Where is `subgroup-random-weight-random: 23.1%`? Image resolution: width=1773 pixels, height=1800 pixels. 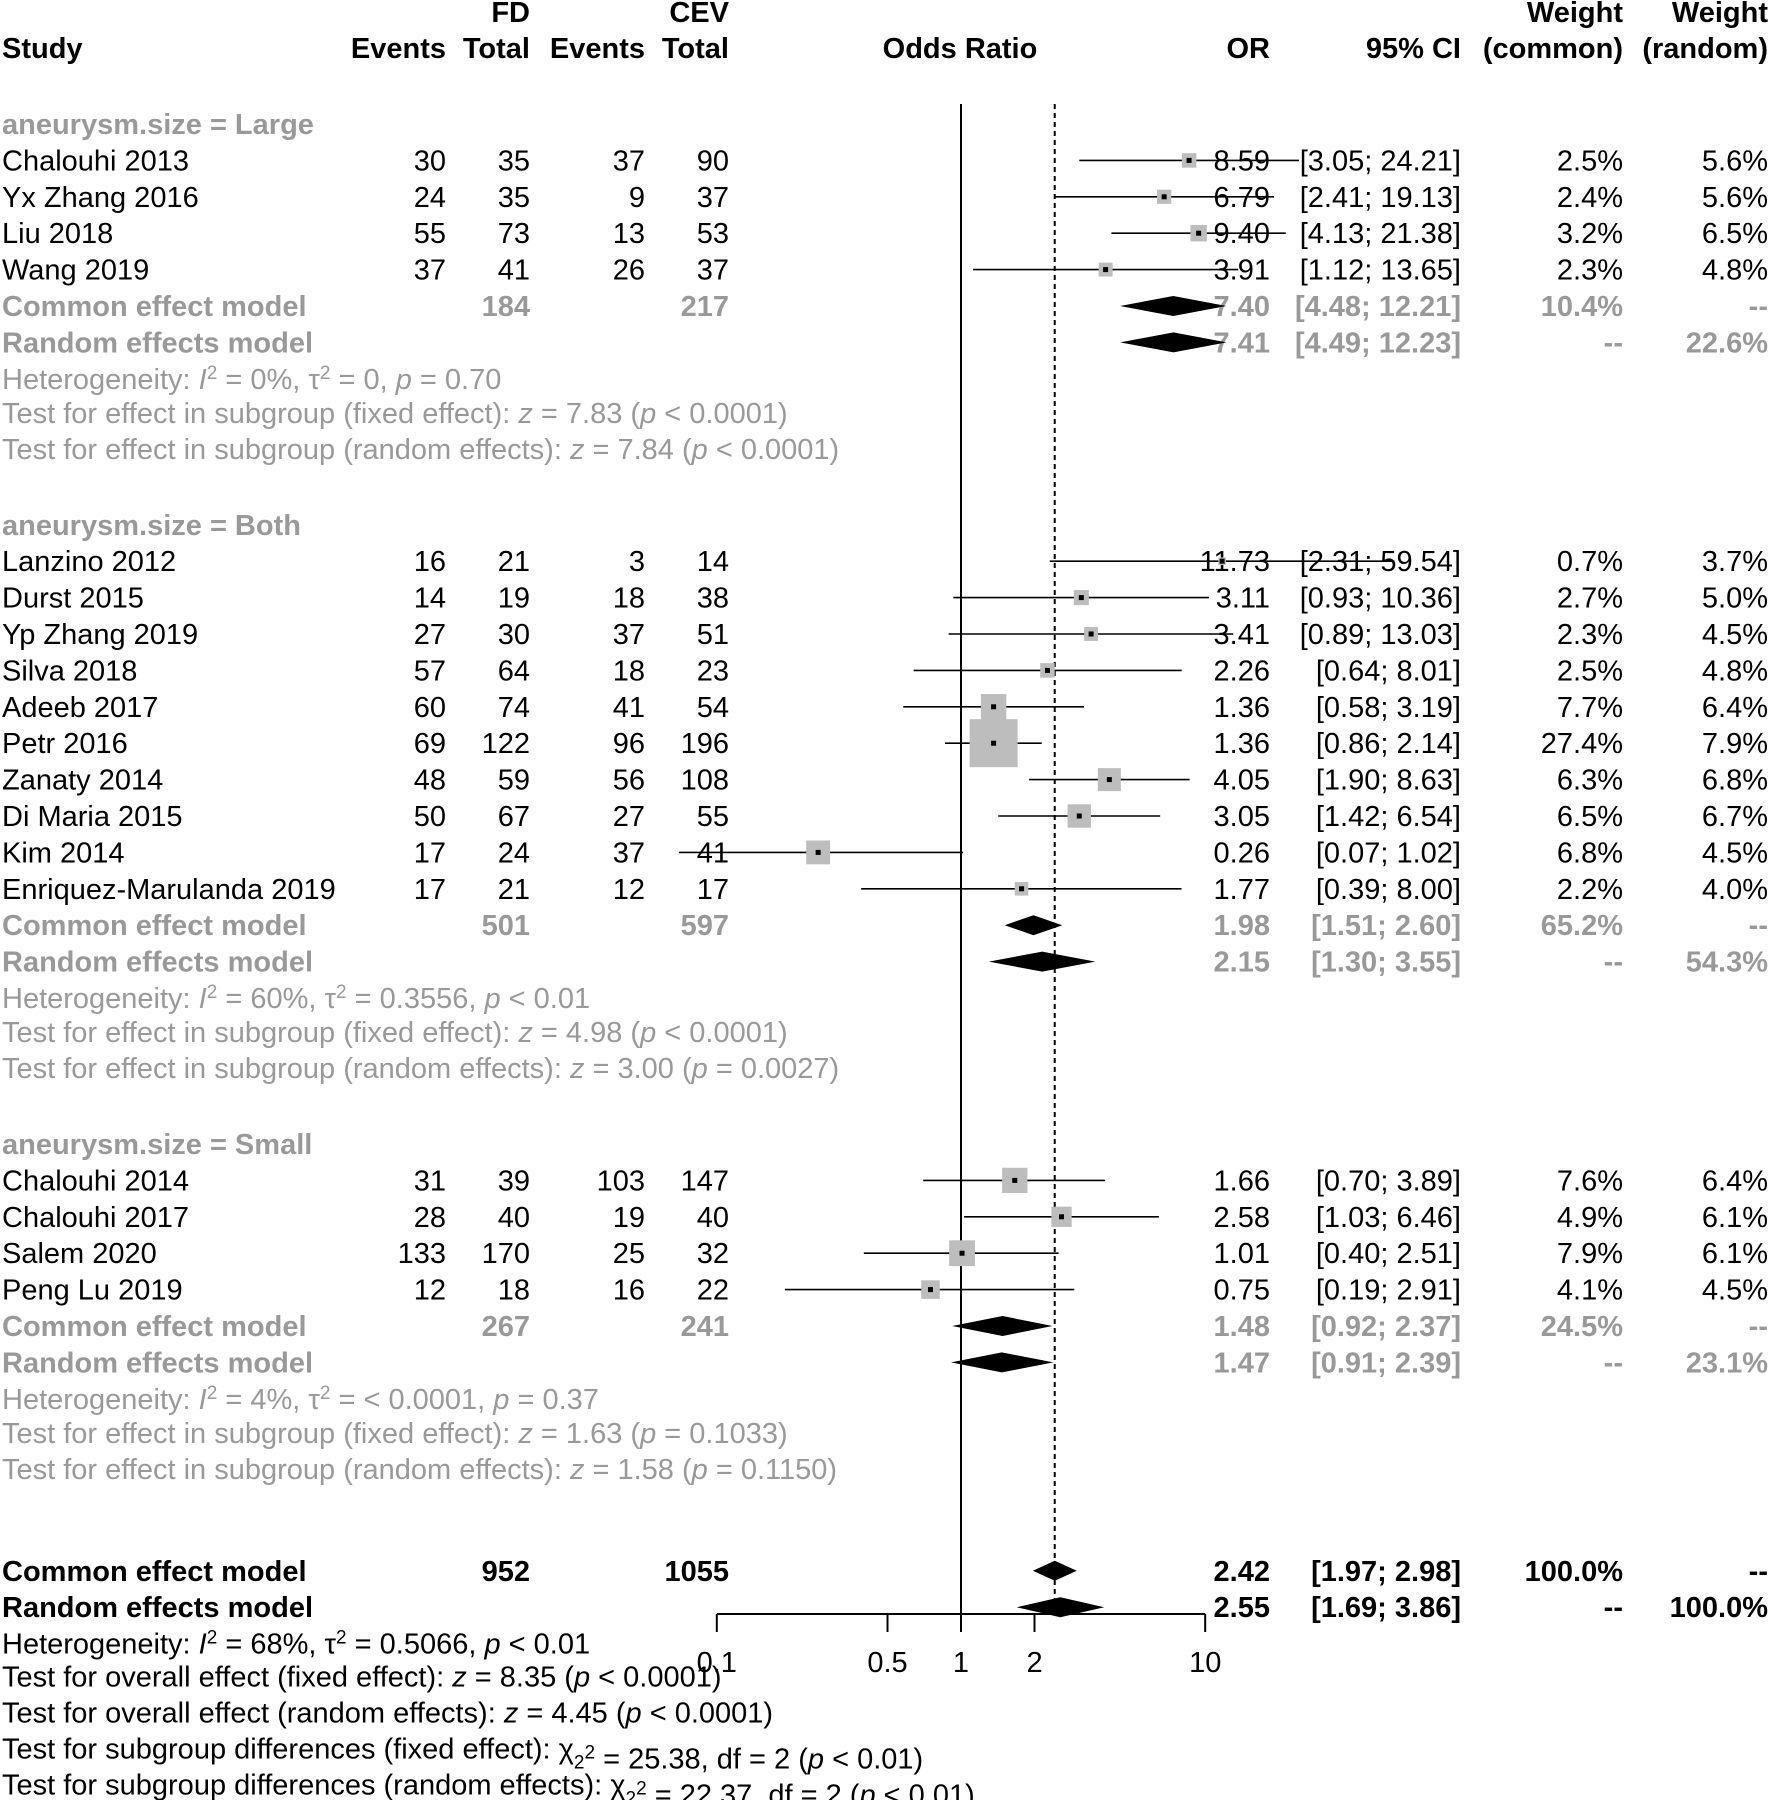
subgroup-random-weight-random: 23.1% is located at coordinates (1727, 1363).